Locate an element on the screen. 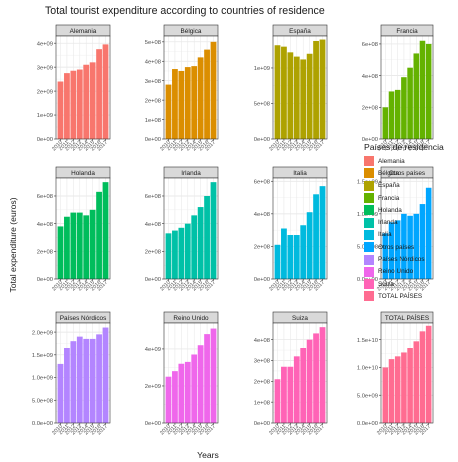 The width and height of the screenshot is (458, 462). legend-item-italia: Italia is located at coordinates (410, 235).